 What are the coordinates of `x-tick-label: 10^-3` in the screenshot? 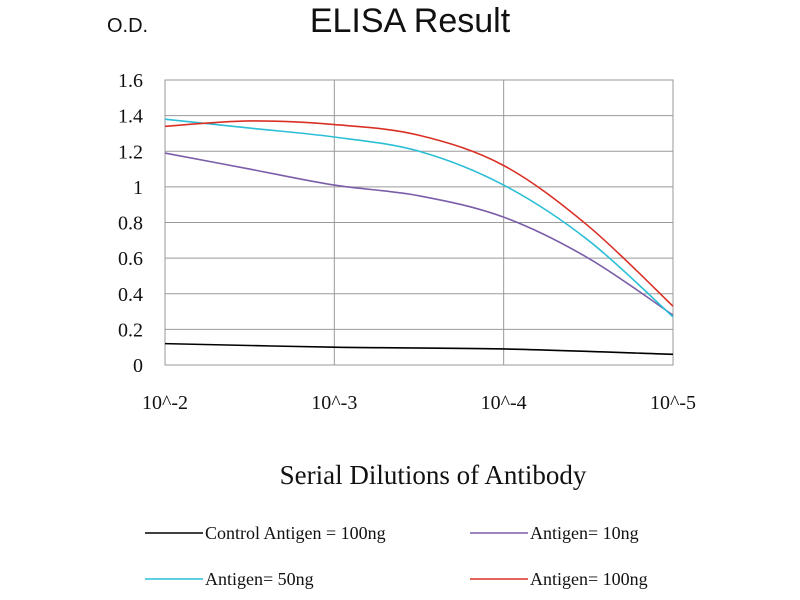 It's located at (334, 403).